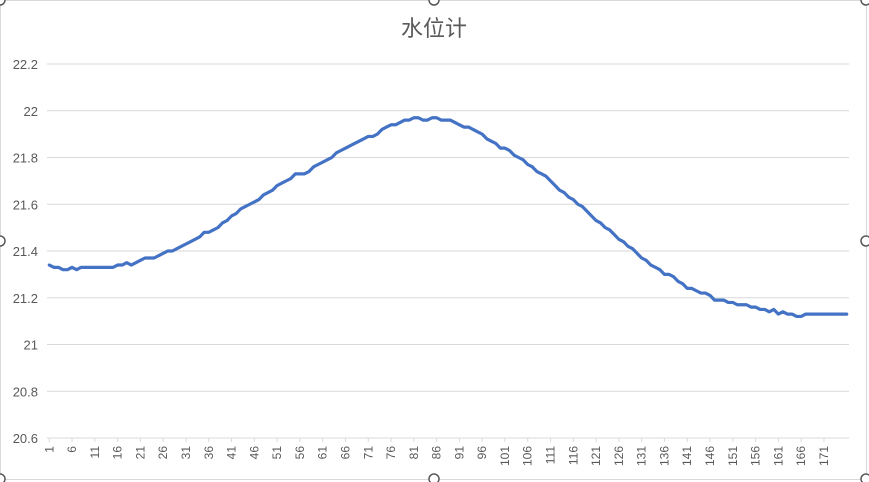 The image size is (869, 482). I want to click on x-tick-label: 116, so click(573, 455).